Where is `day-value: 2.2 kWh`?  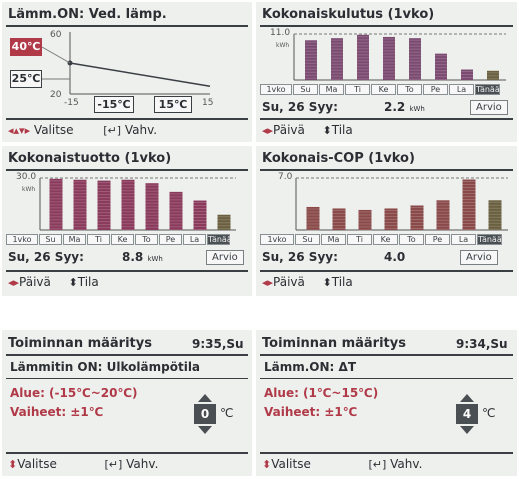
day-value: 2.2 kWh is located at coordinates (404, 107).